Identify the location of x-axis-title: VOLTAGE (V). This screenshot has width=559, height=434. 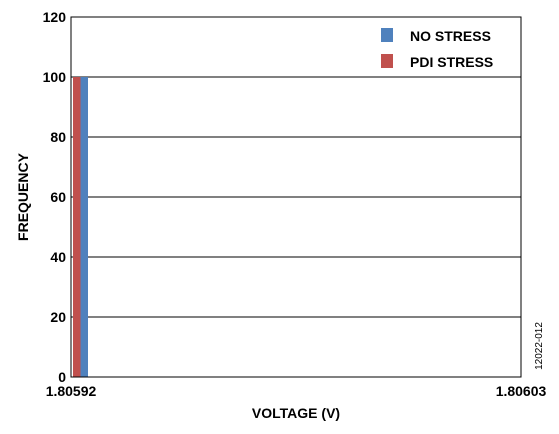
(296, 413).